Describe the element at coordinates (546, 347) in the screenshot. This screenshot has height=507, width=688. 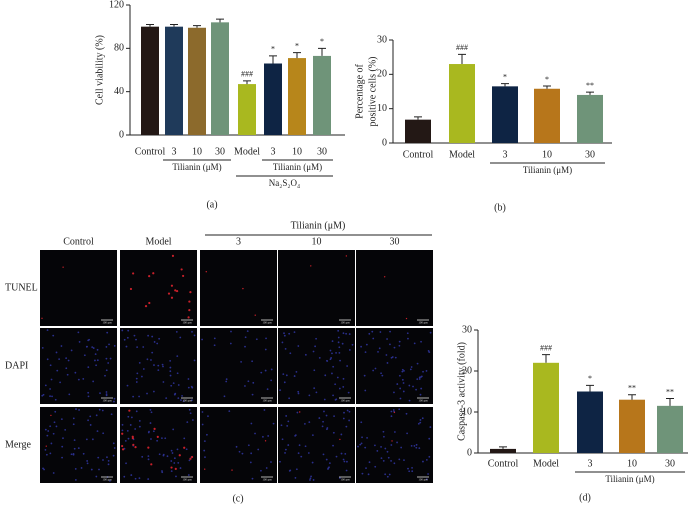
I see `significance-label: ###` at that location.